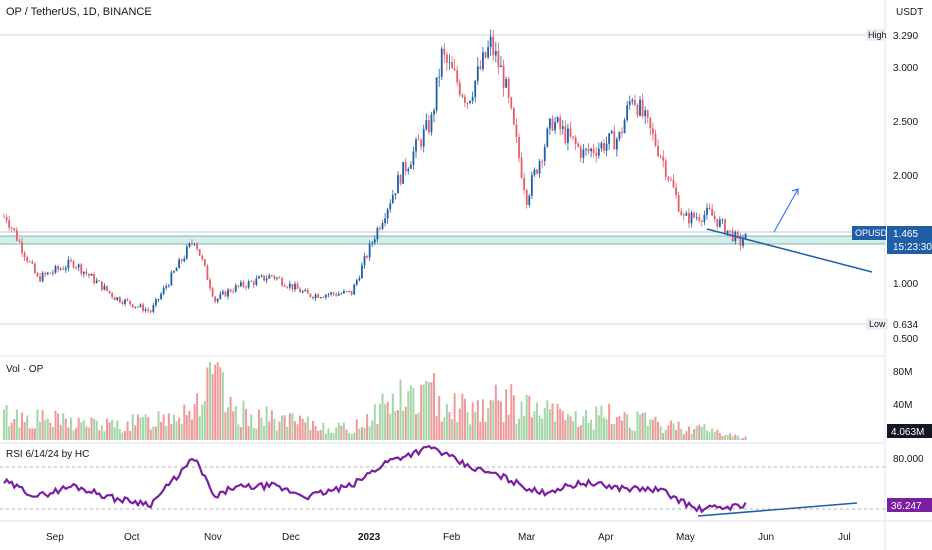 This screenshot has height=550, width=932. I want to click on trend-line-rsi, so click(777, 509).